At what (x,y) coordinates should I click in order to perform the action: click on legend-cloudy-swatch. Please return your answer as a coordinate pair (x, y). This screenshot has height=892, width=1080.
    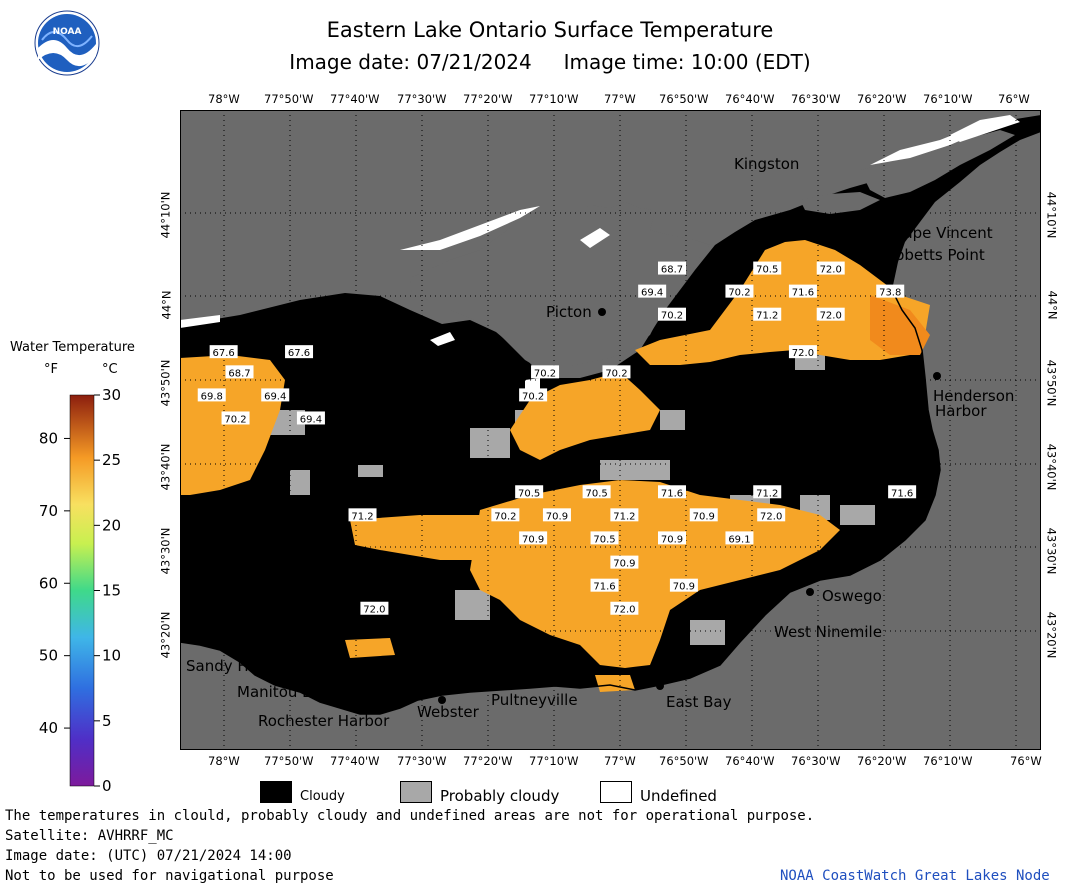
    Looking at the image, I should click on (276, 792).